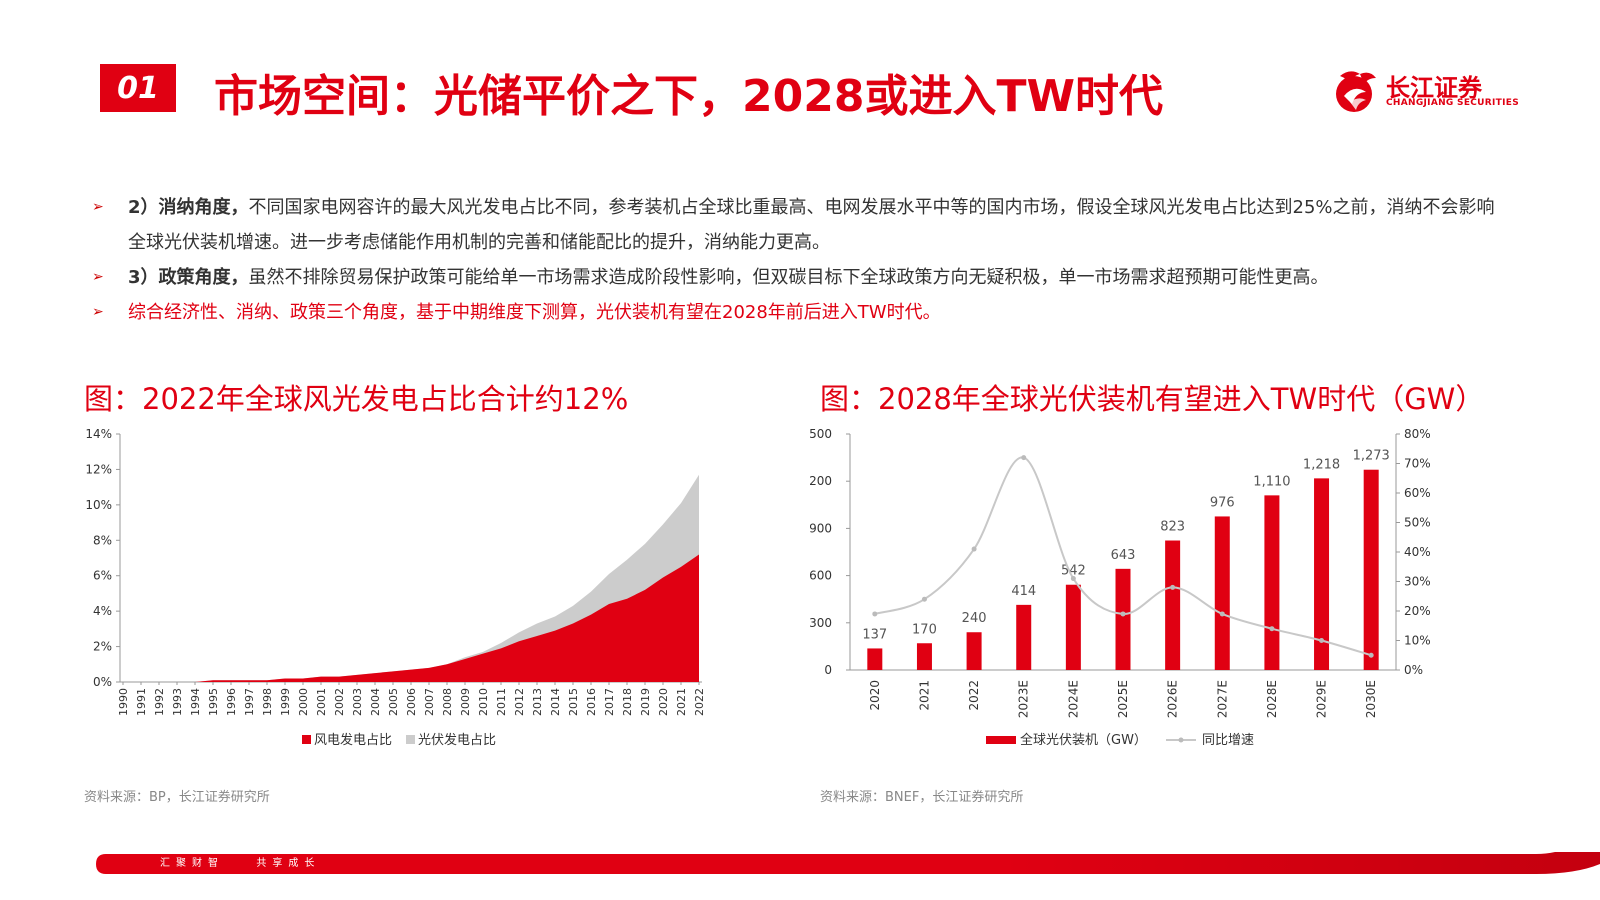 This screenshot has height=900, width=1600. I want to click on bar-value-label: 170, so click(924, 629).